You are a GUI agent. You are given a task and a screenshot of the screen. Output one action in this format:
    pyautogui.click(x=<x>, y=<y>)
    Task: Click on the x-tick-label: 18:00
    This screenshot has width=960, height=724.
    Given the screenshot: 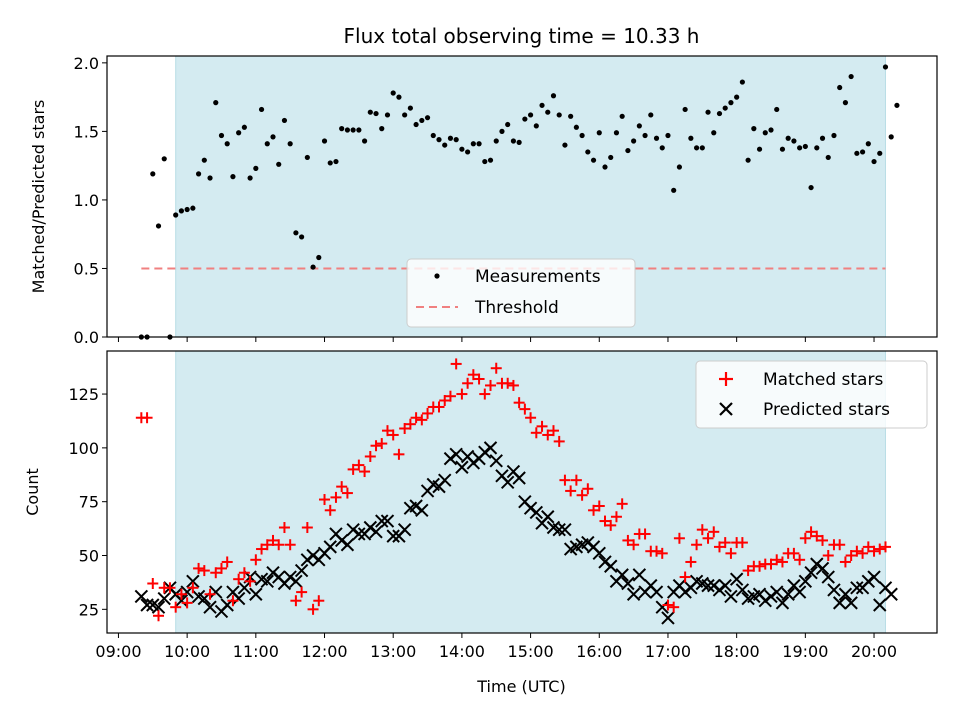 What is the action you would take?
    pyautogui.click(x=737, y=651)
    